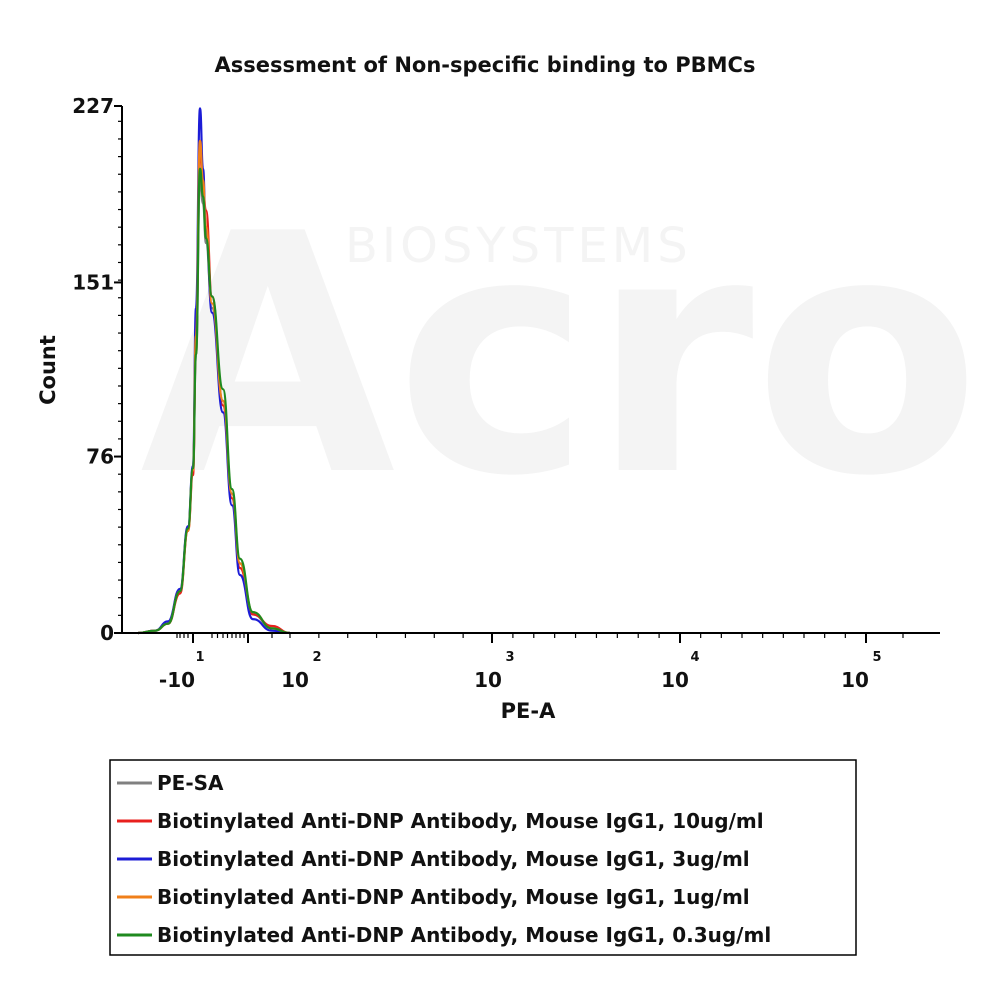 The height and width of the screenshot is (1000, 1000). I want to click on y-axis-label: Count, so click(48, 370).